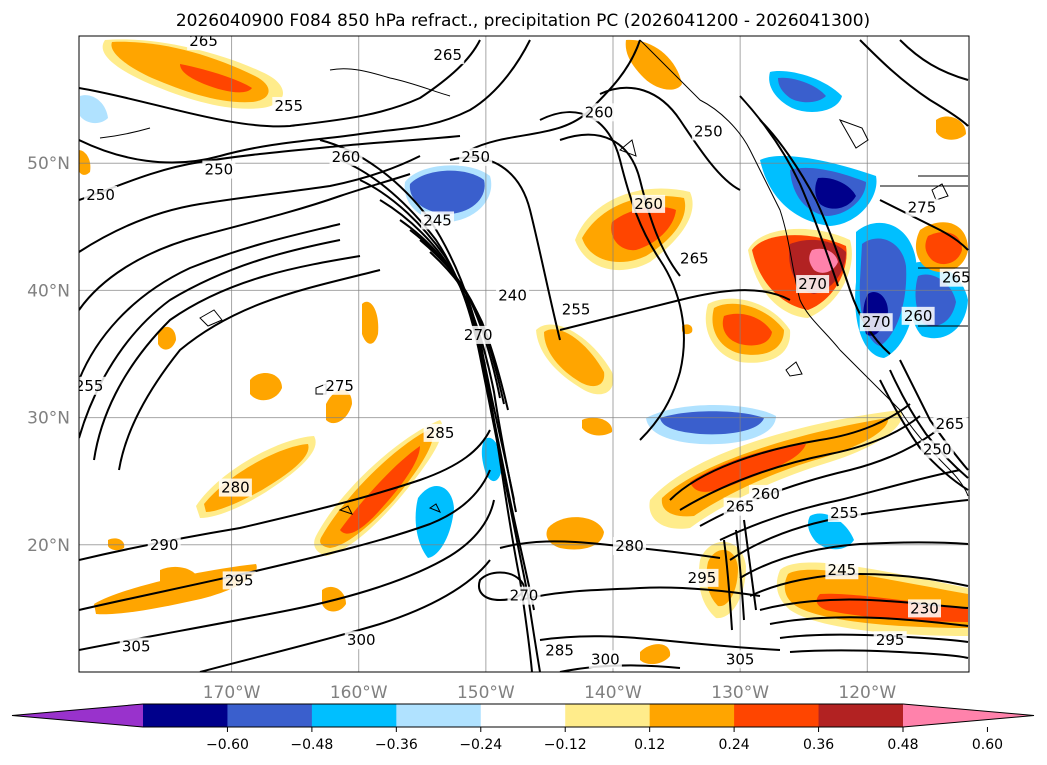 The height and width of the screenshot is (765, 1047). I want to click on colorbar-tick-label: 0.12, so click(649, 745).